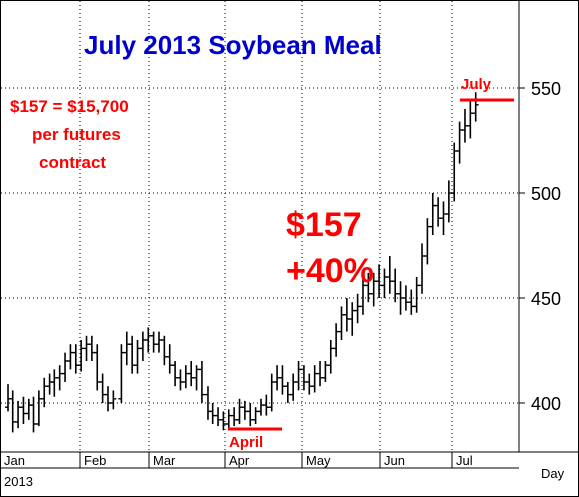 The height and width of the screenshot is (497, 579). I want to click on note-line-1: $157 = $15,700, so click(69, 106).